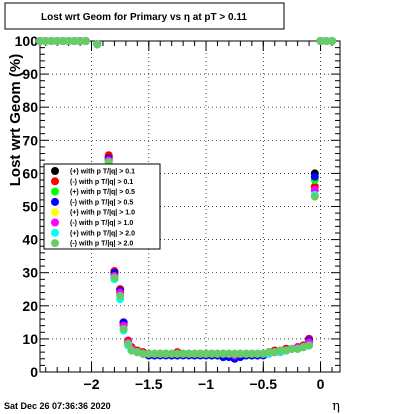 The height and width of the screenshot is (414, 400). I want to click on y-tick-label: 0, so click(34, 372).